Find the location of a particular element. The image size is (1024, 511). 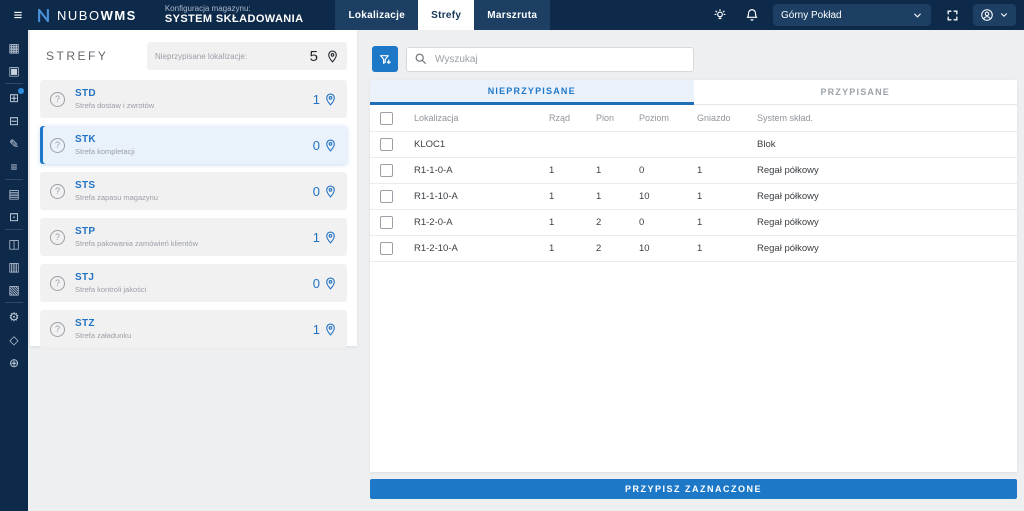

col-header-rzad: Rząd is located at coordinates (560, 118).